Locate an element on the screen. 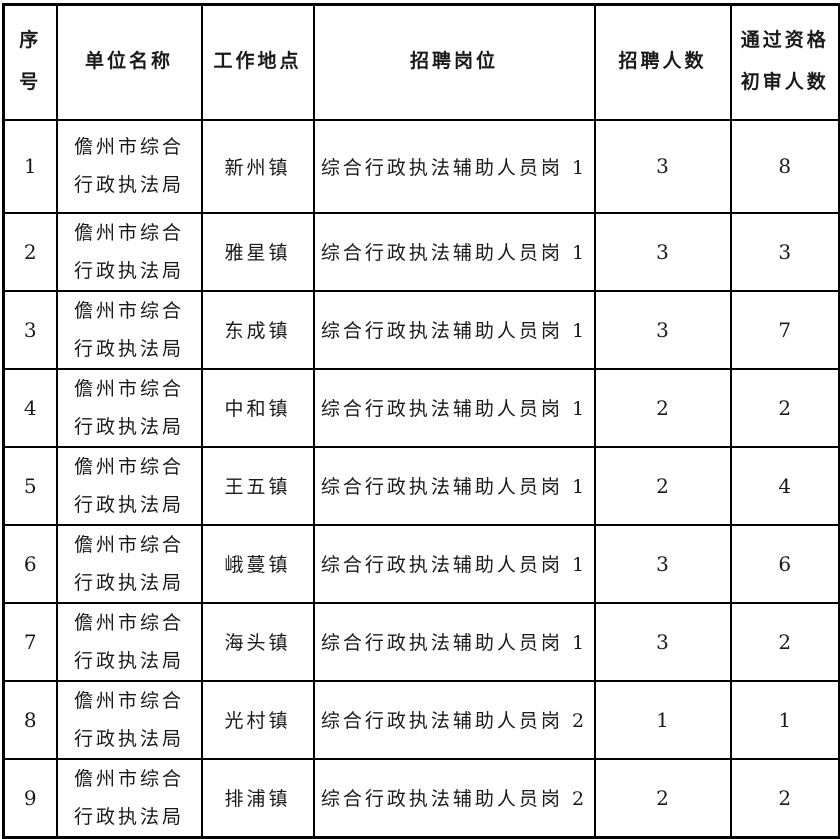 Image resolution: width=840 pixels, height=839 pixels. table-row: 2 儋州市综合 行政执法局 雅星镇 综合行政执法辅助人员岗 1 3 3 is located at coordinates (421, 251).